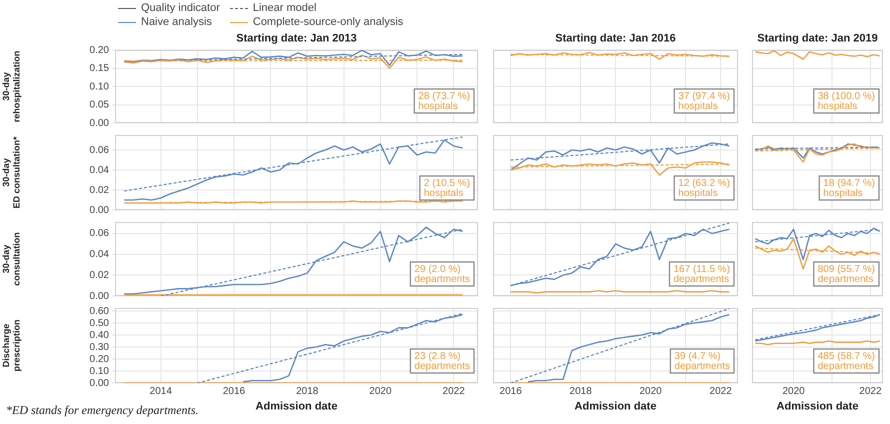 The width and height of the screenshot is (890, 424). What do you see at coordinates (704, 188) in the screenshot?
I see `annotation: 12 (63.2 %) hospitals` at bounding box center [704, 188].